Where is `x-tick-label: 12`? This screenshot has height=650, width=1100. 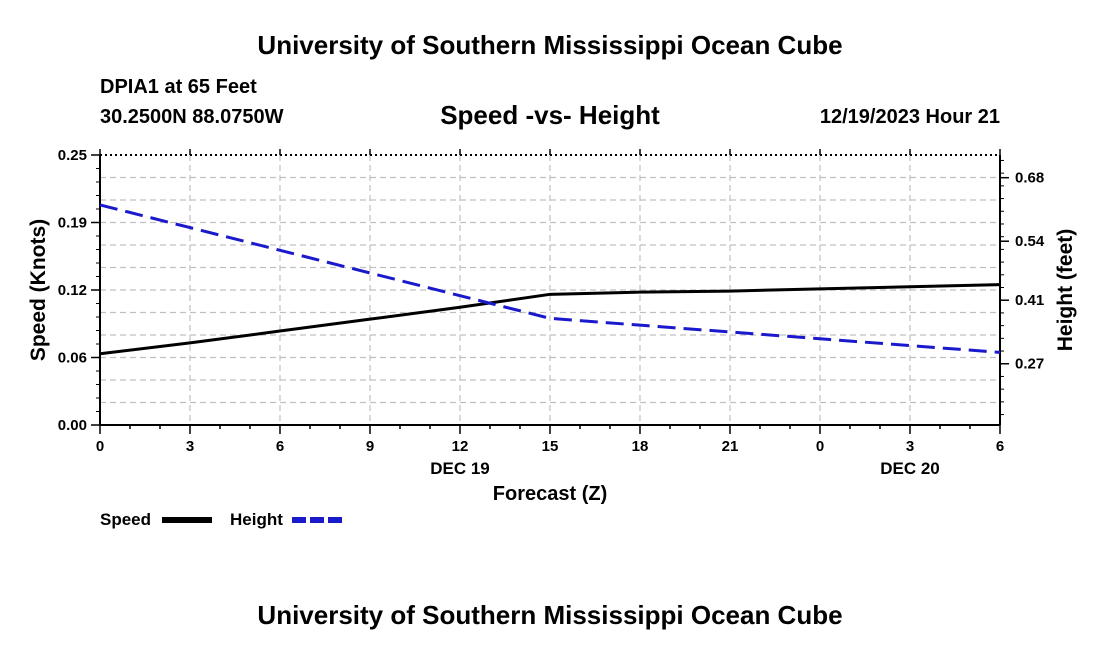
x-tick-label: 12 is located at coordinates (460, 446).